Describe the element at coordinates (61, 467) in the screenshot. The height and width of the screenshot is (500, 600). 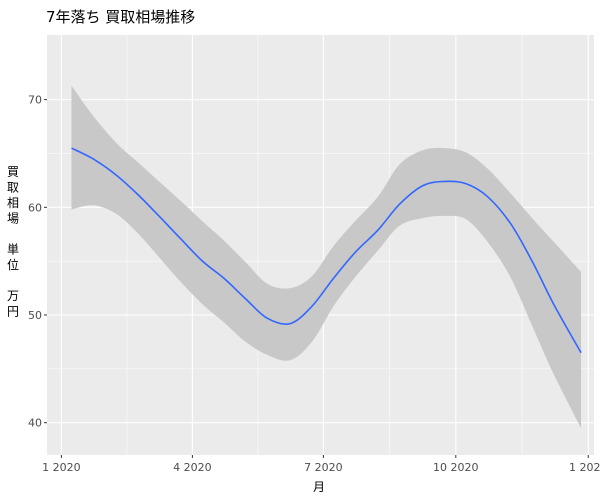
I see `x-tick-label: 1 2020` at that location.